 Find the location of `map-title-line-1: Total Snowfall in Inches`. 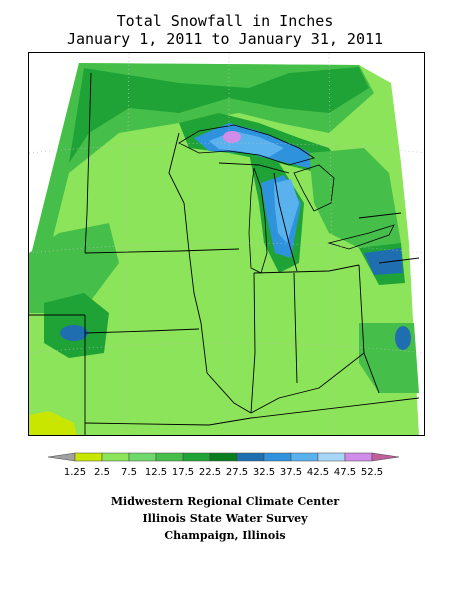

map-title-line-1: Total Snowfall in Inches is located at coordinates (225, 21).